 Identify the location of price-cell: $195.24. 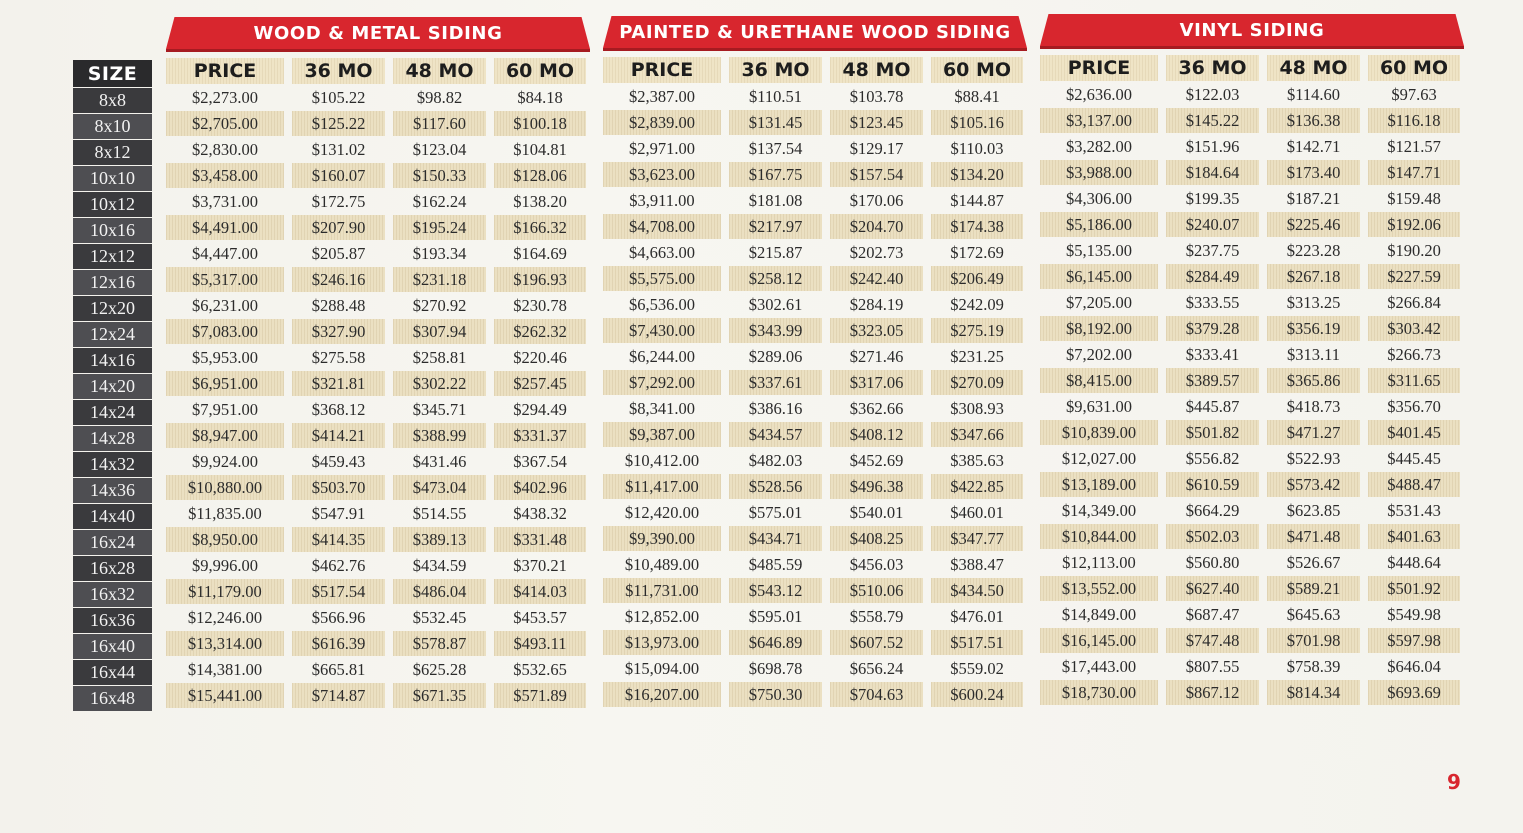
(439, 227).